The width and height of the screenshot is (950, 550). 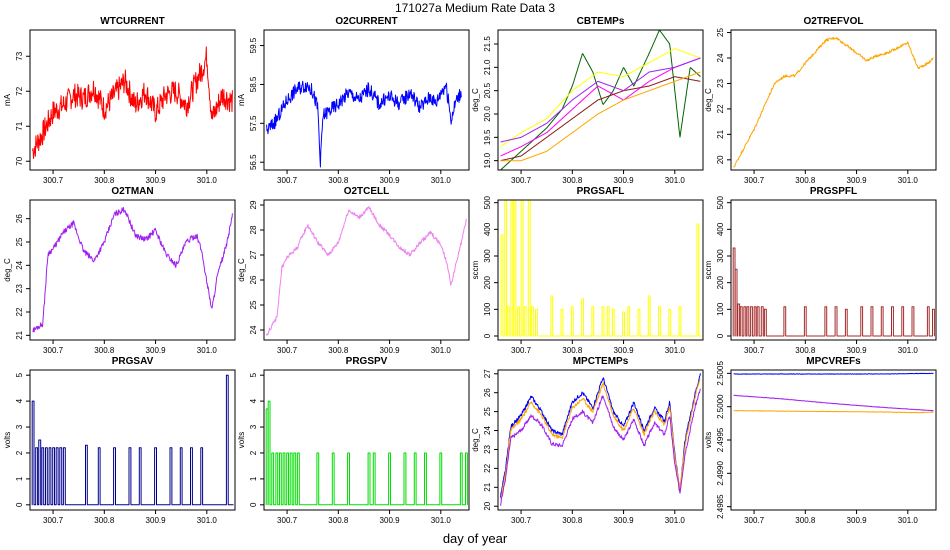 What do you see at coordinates (833, 191) in the screenshot?
I see `panel-title: PRGSPFL` at bounding box center [833, 191].